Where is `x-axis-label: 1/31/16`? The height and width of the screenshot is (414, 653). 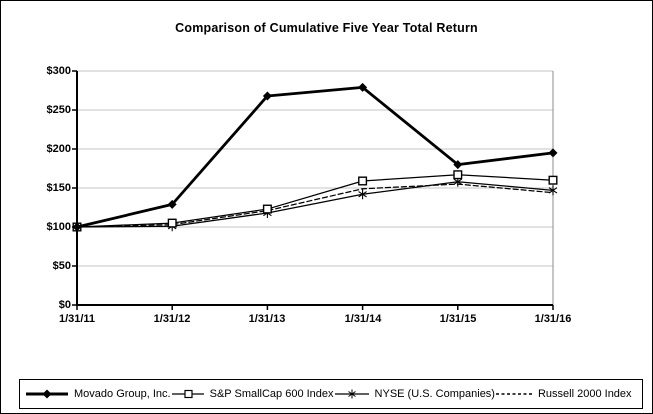 x-axis-label: 1/31/16 is located at coordinates (553, 319).